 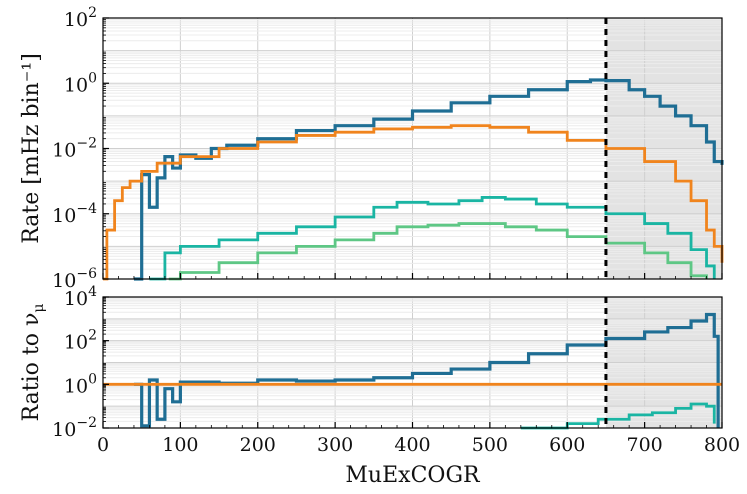 I want to click on x-tick-label: 500, so click(x=490, y=445).